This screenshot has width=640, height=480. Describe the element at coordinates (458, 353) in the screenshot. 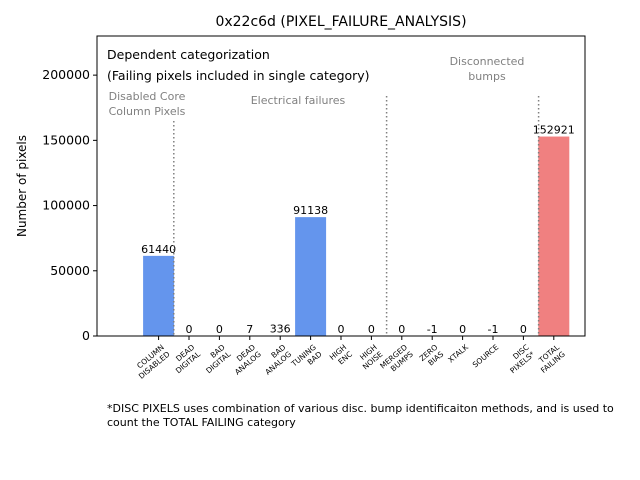

I see `x-tick-label-10: XTALK` at that location.